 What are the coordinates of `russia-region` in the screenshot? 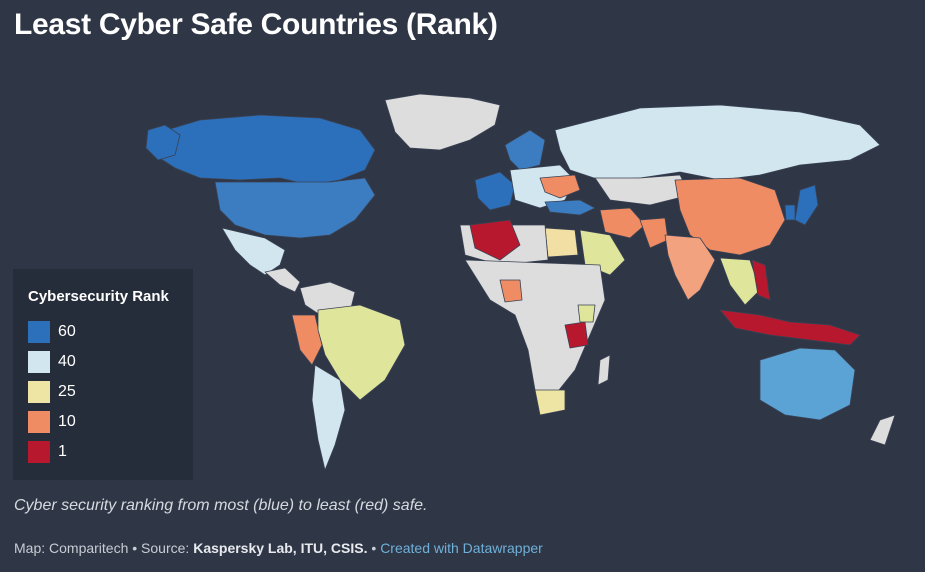 It's located at (717, 142).